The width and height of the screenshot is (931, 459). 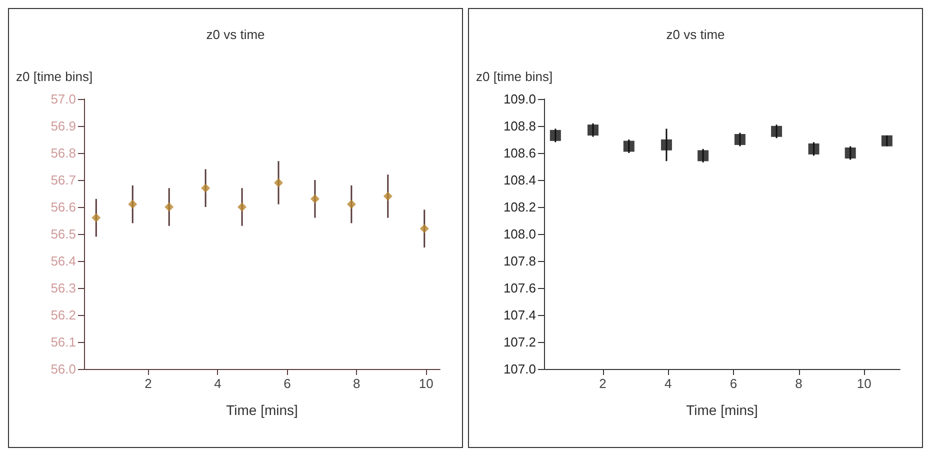 What do you see at coordinates (63, 261) in the screenshot?
I see `y-tick-label: 56.4` at bounding box center [63, 261].